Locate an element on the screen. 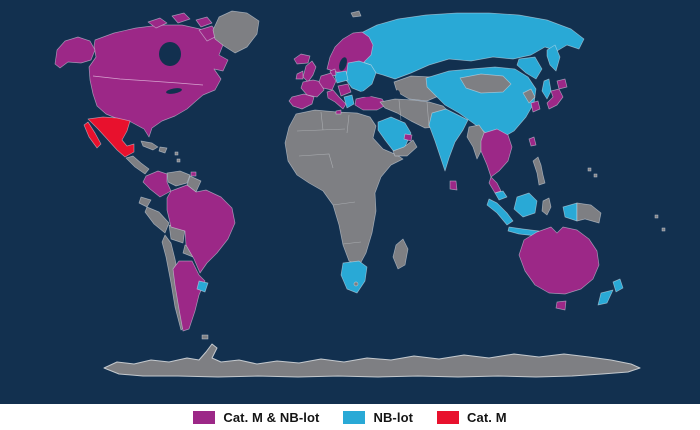 This screenshot has width=700, height=430. legend-swatch-nb-iot is located at coordinates (354, 417).